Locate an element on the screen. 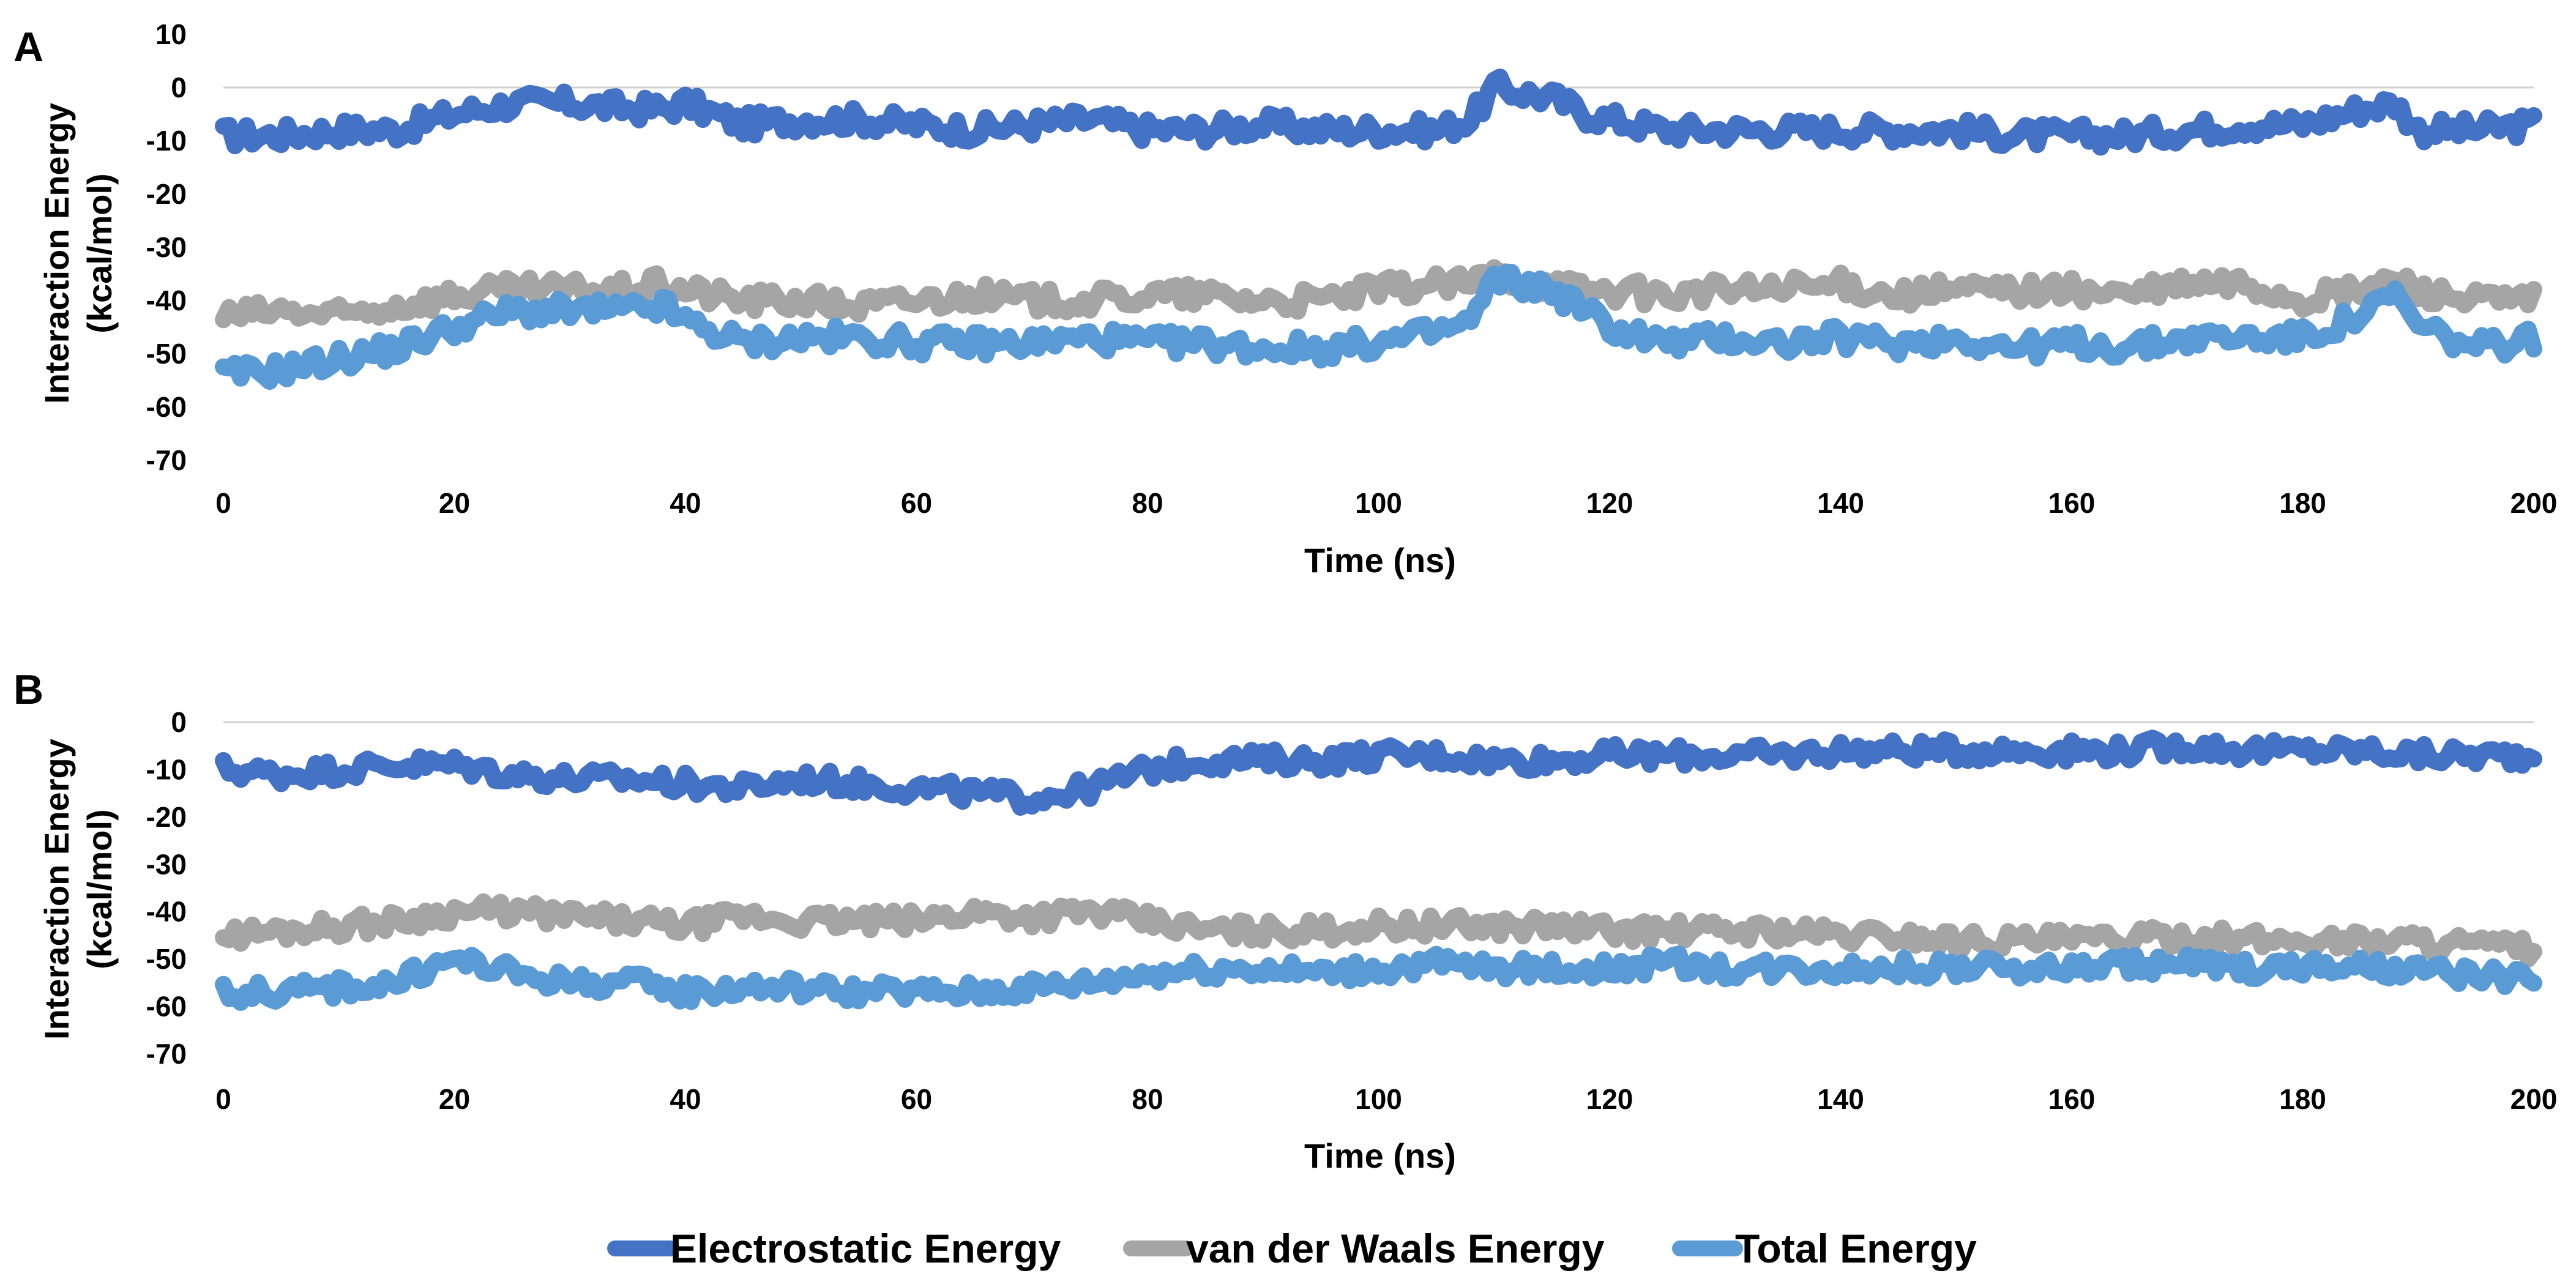 The height and width of the screenshot is (1287, 2576). legend-item-total: Total Energy is located at coordinates (1824, 1248).